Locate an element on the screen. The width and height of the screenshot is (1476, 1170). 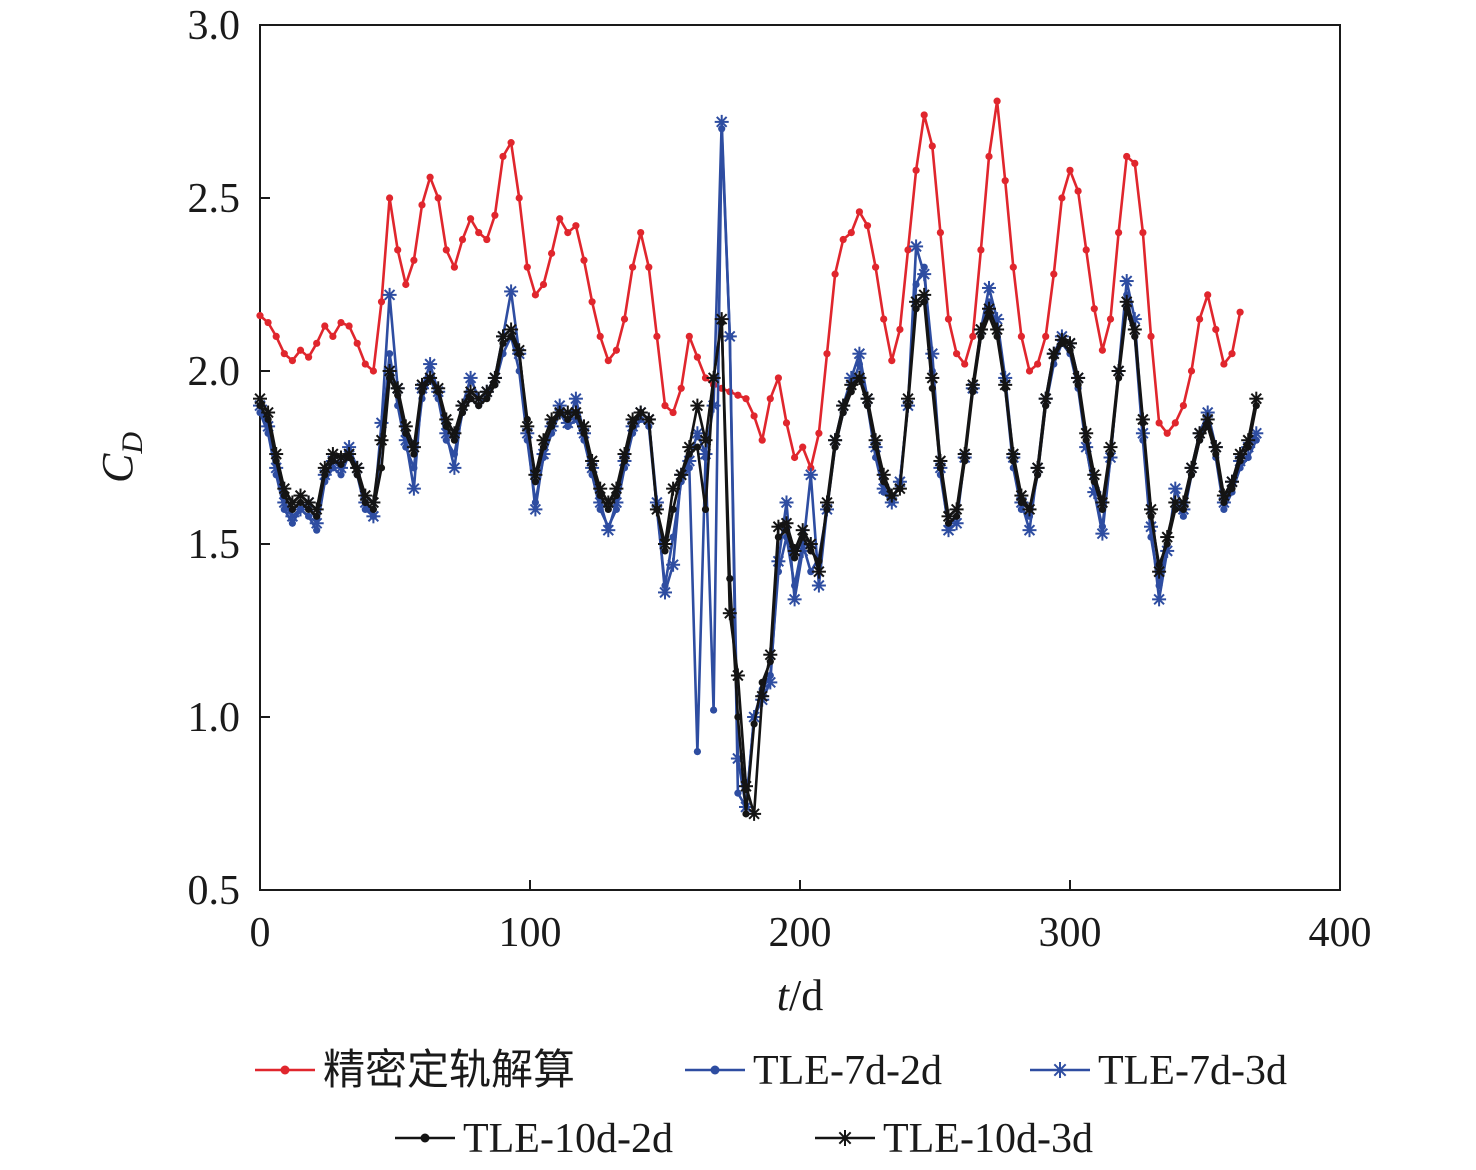
y-axis-title: CD is located at coordinates (121, 457).